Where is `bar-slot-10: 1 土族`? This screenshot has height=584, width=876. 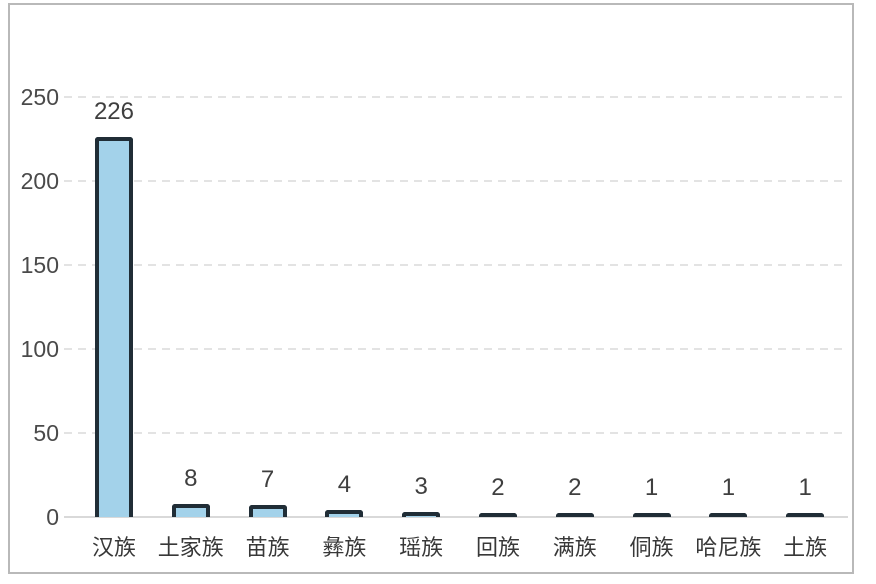
bar-slot-10: 1 土族 is located at coordinates (805, 292).